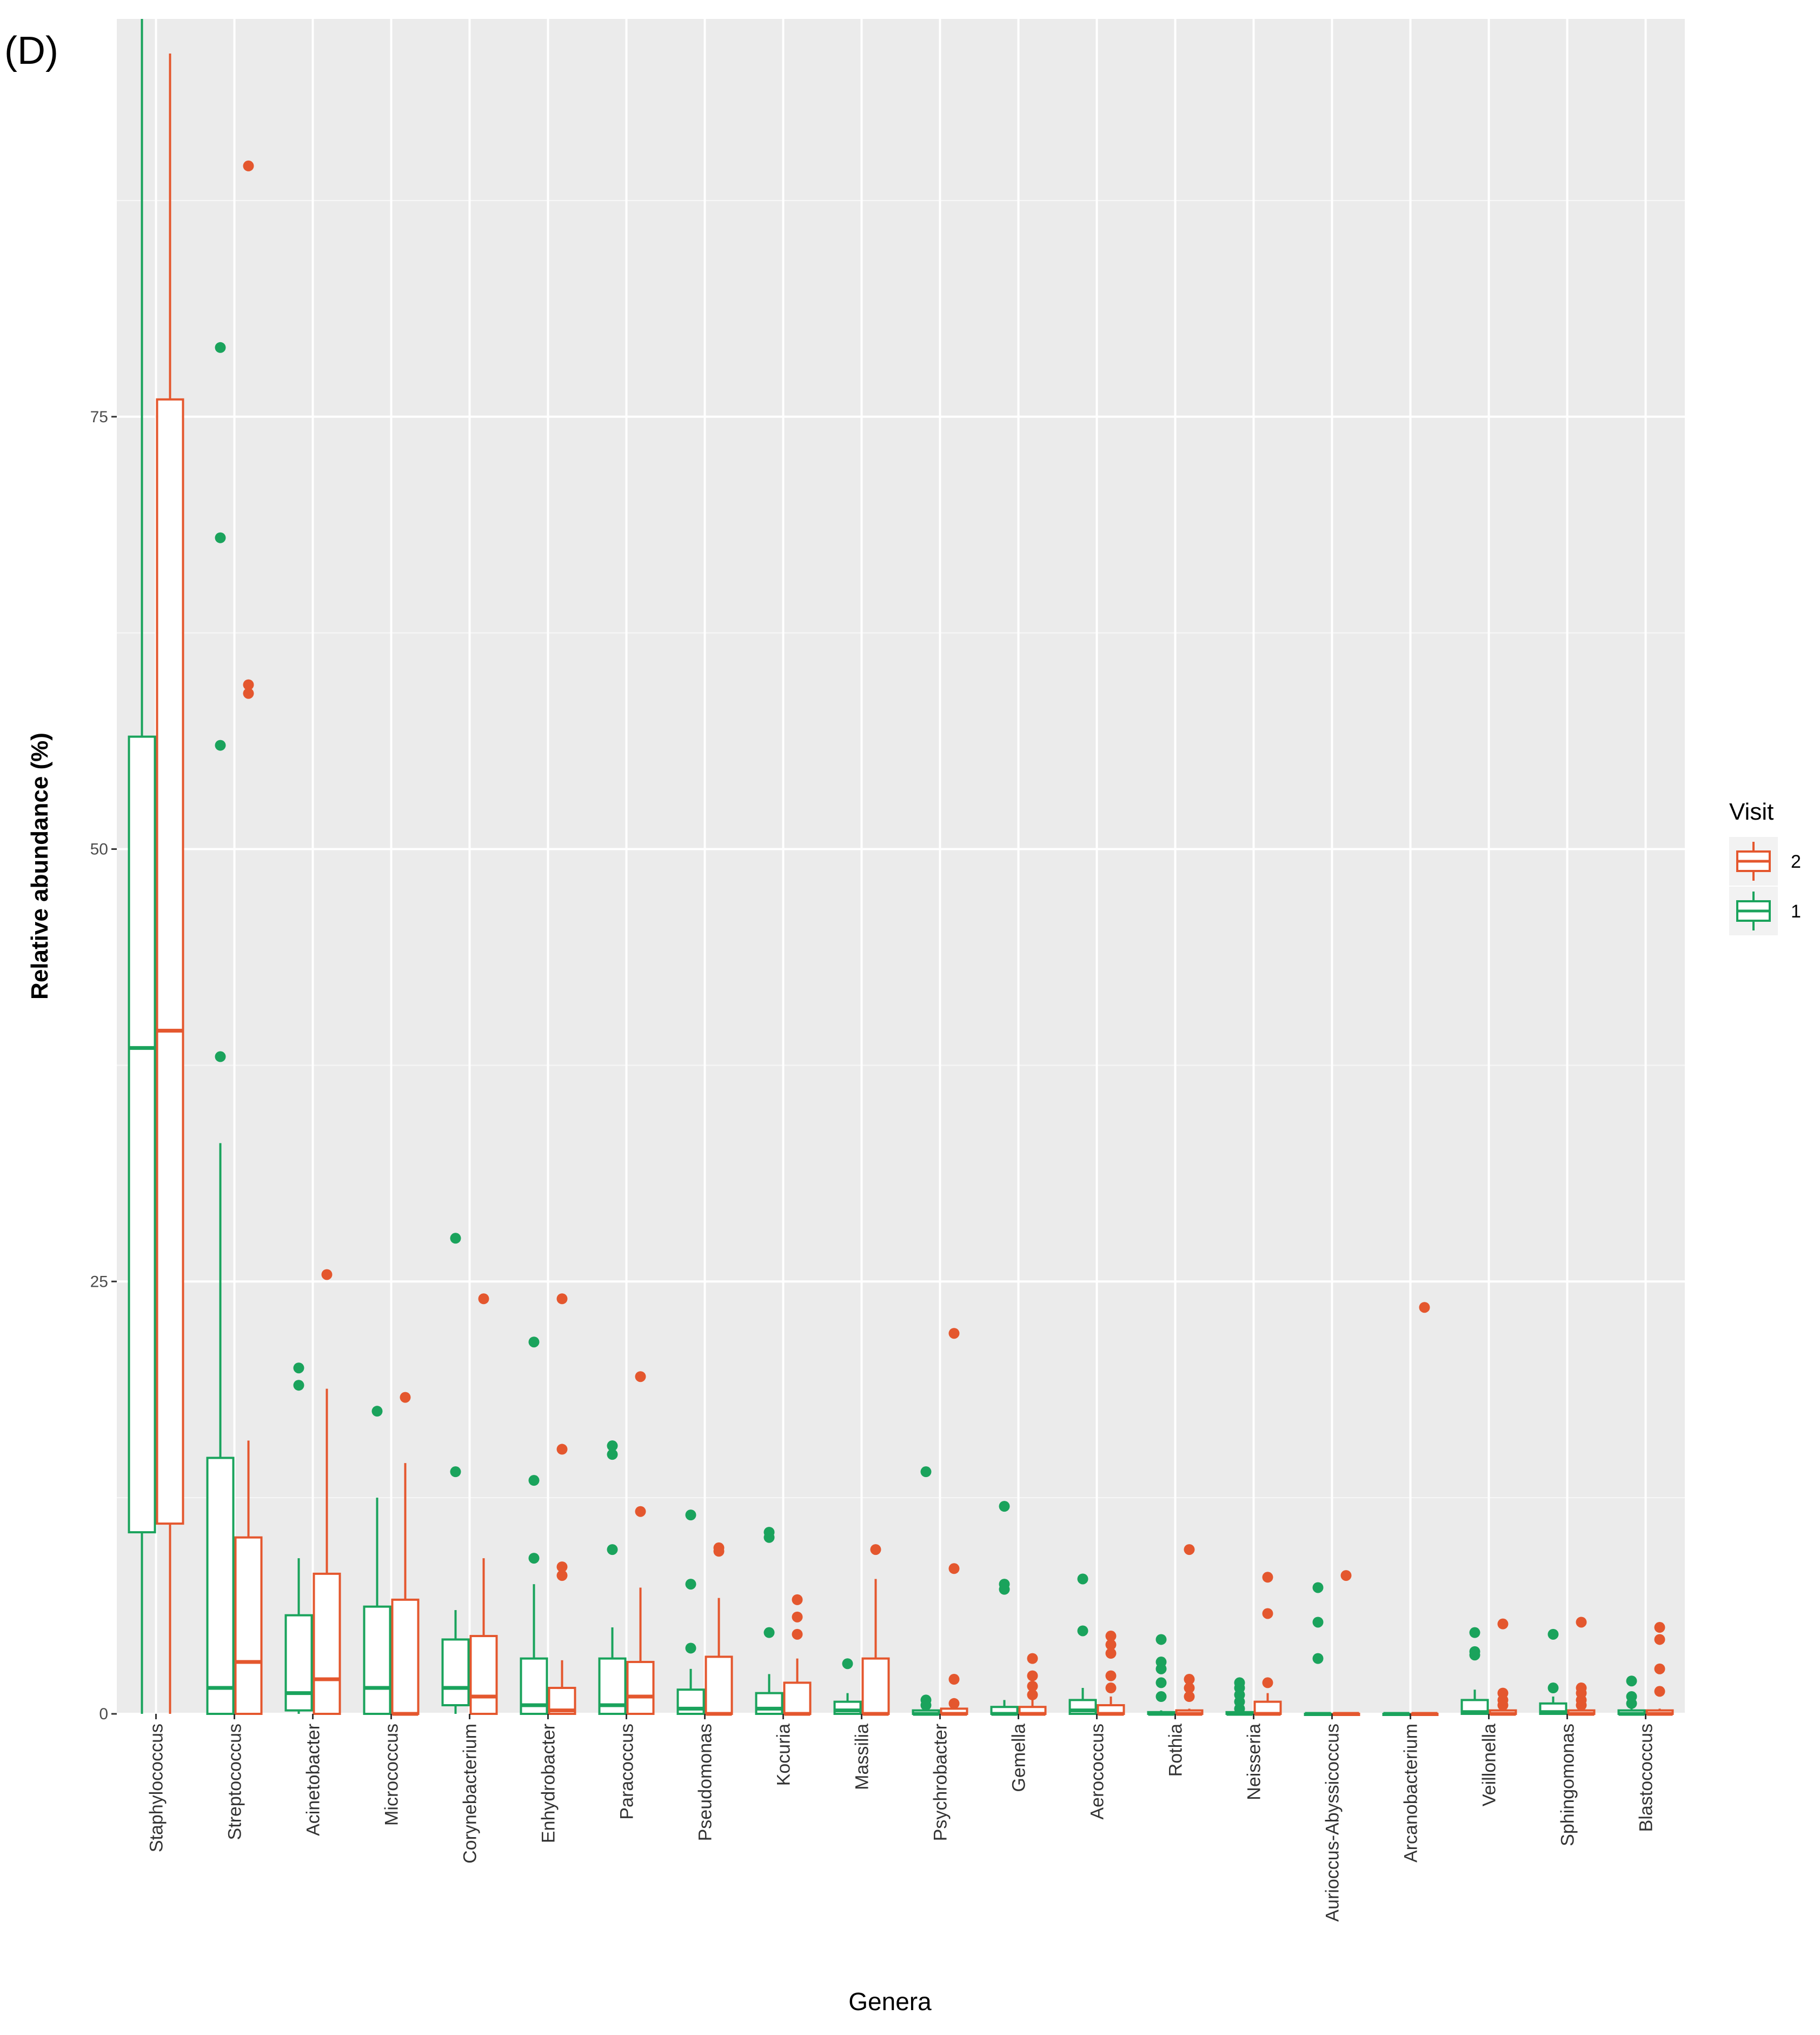 The image size is (1820, 2035). What do you see at coordinates (1333, 1823) in the screenshot?
I see `x-tick-label: Aurioccus-Abyssicoccus` at bounding box center [1333, 1823].